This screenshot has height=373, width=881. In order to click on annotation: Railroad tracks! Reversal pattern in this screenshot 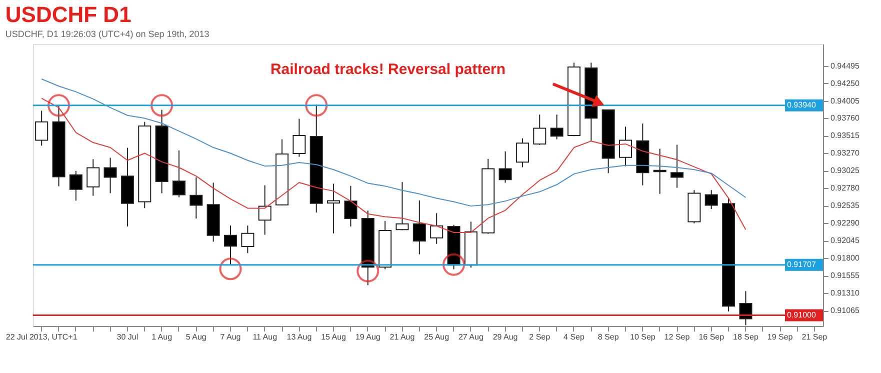, I will do `click(388, 69)`.